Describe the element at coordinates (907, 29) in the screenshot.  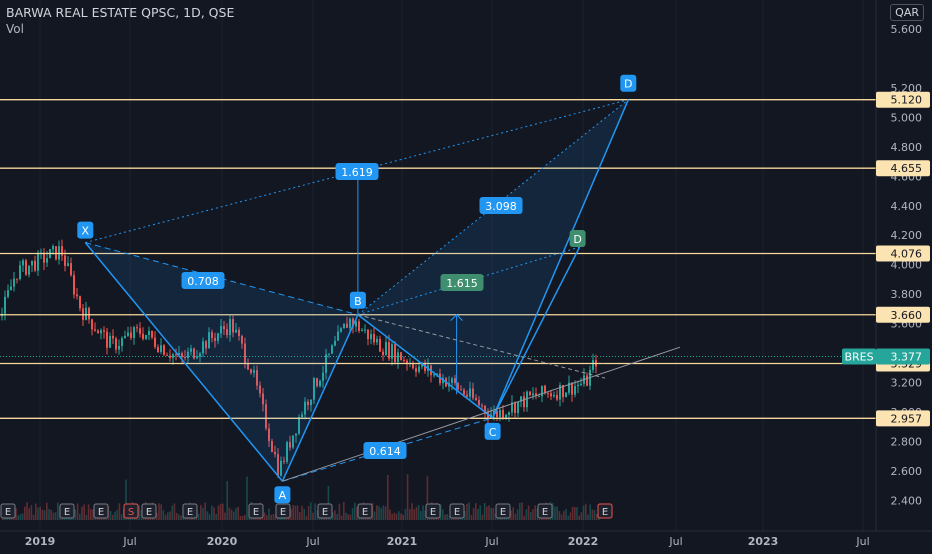
I see `price-tick-label: 5.600` at that location.